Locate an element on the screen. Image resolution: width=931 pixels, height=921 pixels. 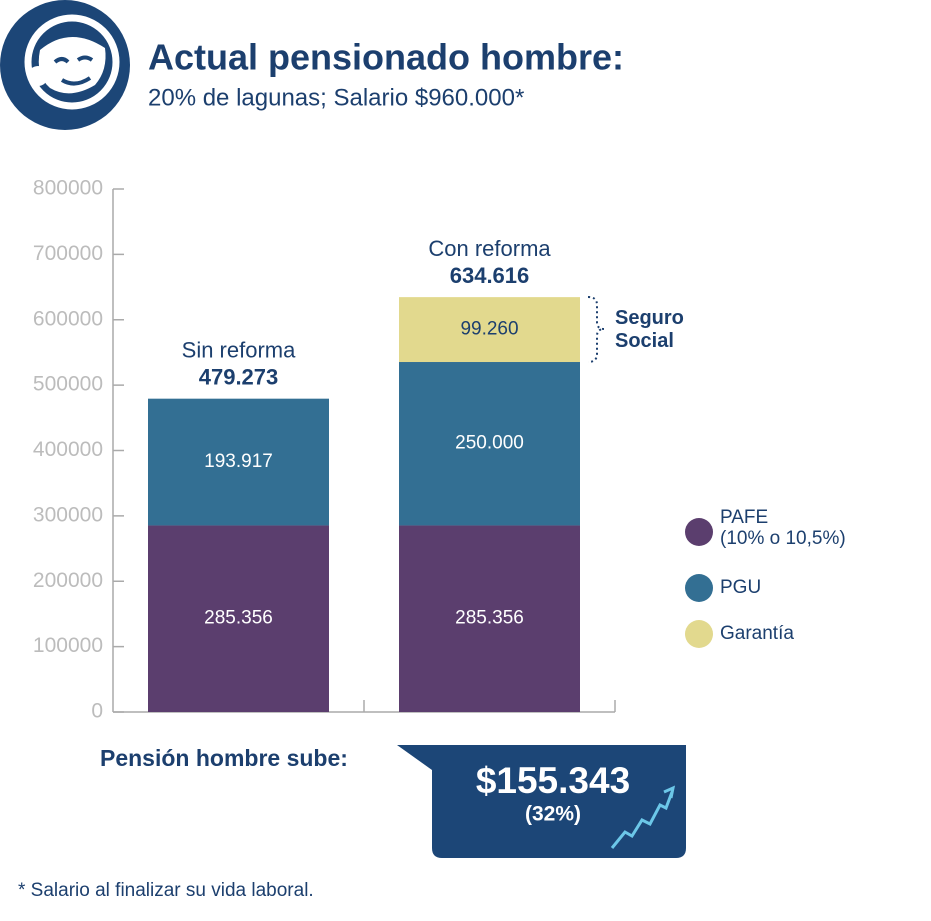
y-tick-label: 400000 is located at coordinates (68, 449).